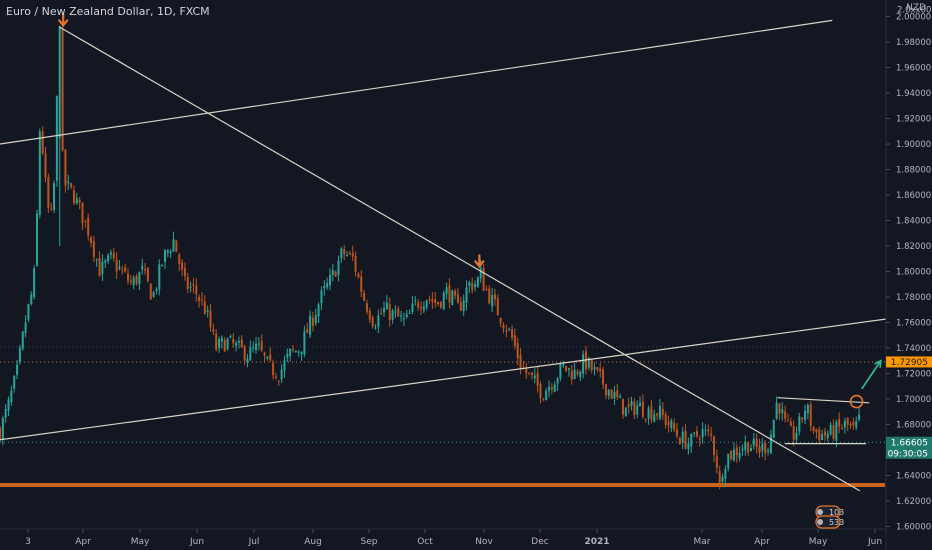 This screenshot has height=550, width=932. What do you see at coordinates (913, 94) in the screenshot?
I see `y-tick-label: 1.94000` at bounding box center [913, 94].